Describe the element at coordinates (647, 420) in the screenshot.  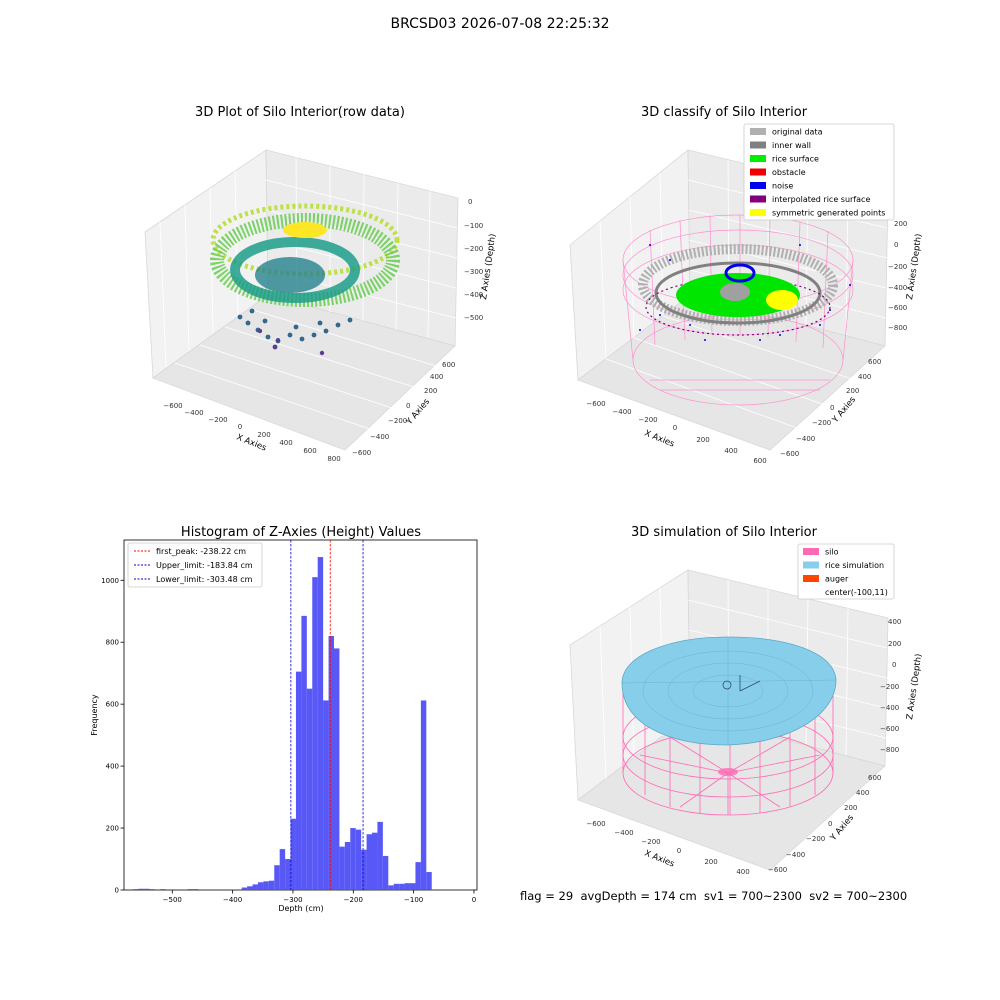
I see `classify-xtick: −200` at that location.